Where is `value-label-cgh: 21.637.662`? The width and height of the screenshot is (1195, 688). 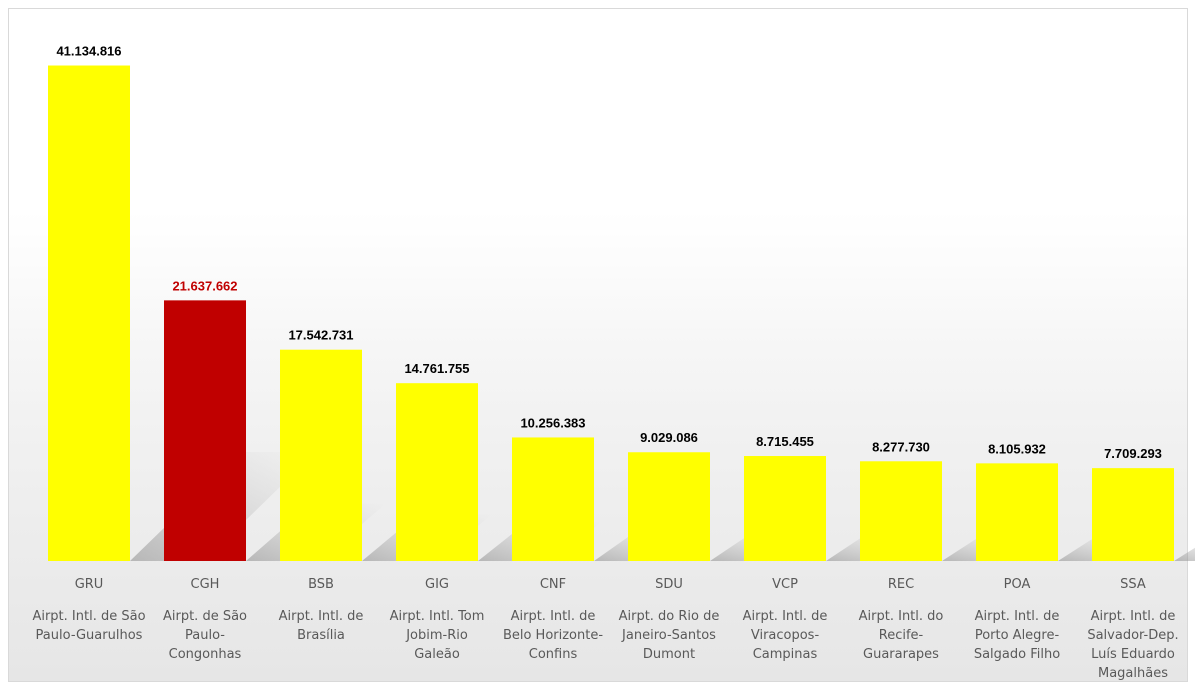 value-label-cgh: 21.637.662 is located at coordinates (204, 285).